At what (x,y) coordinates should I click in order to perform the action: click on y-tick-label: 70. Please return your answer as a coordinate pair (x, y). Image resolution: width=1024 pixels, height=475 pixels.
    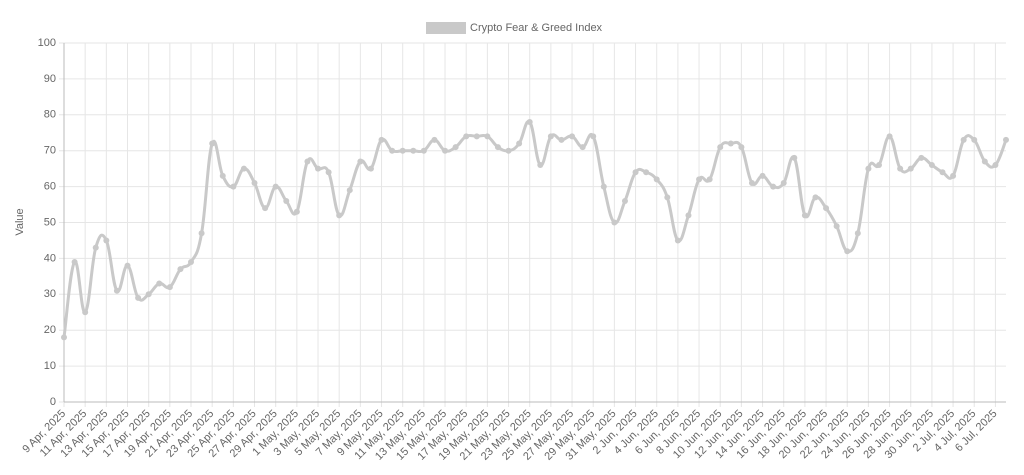
    Looking at the image, I should click on (50, 151).